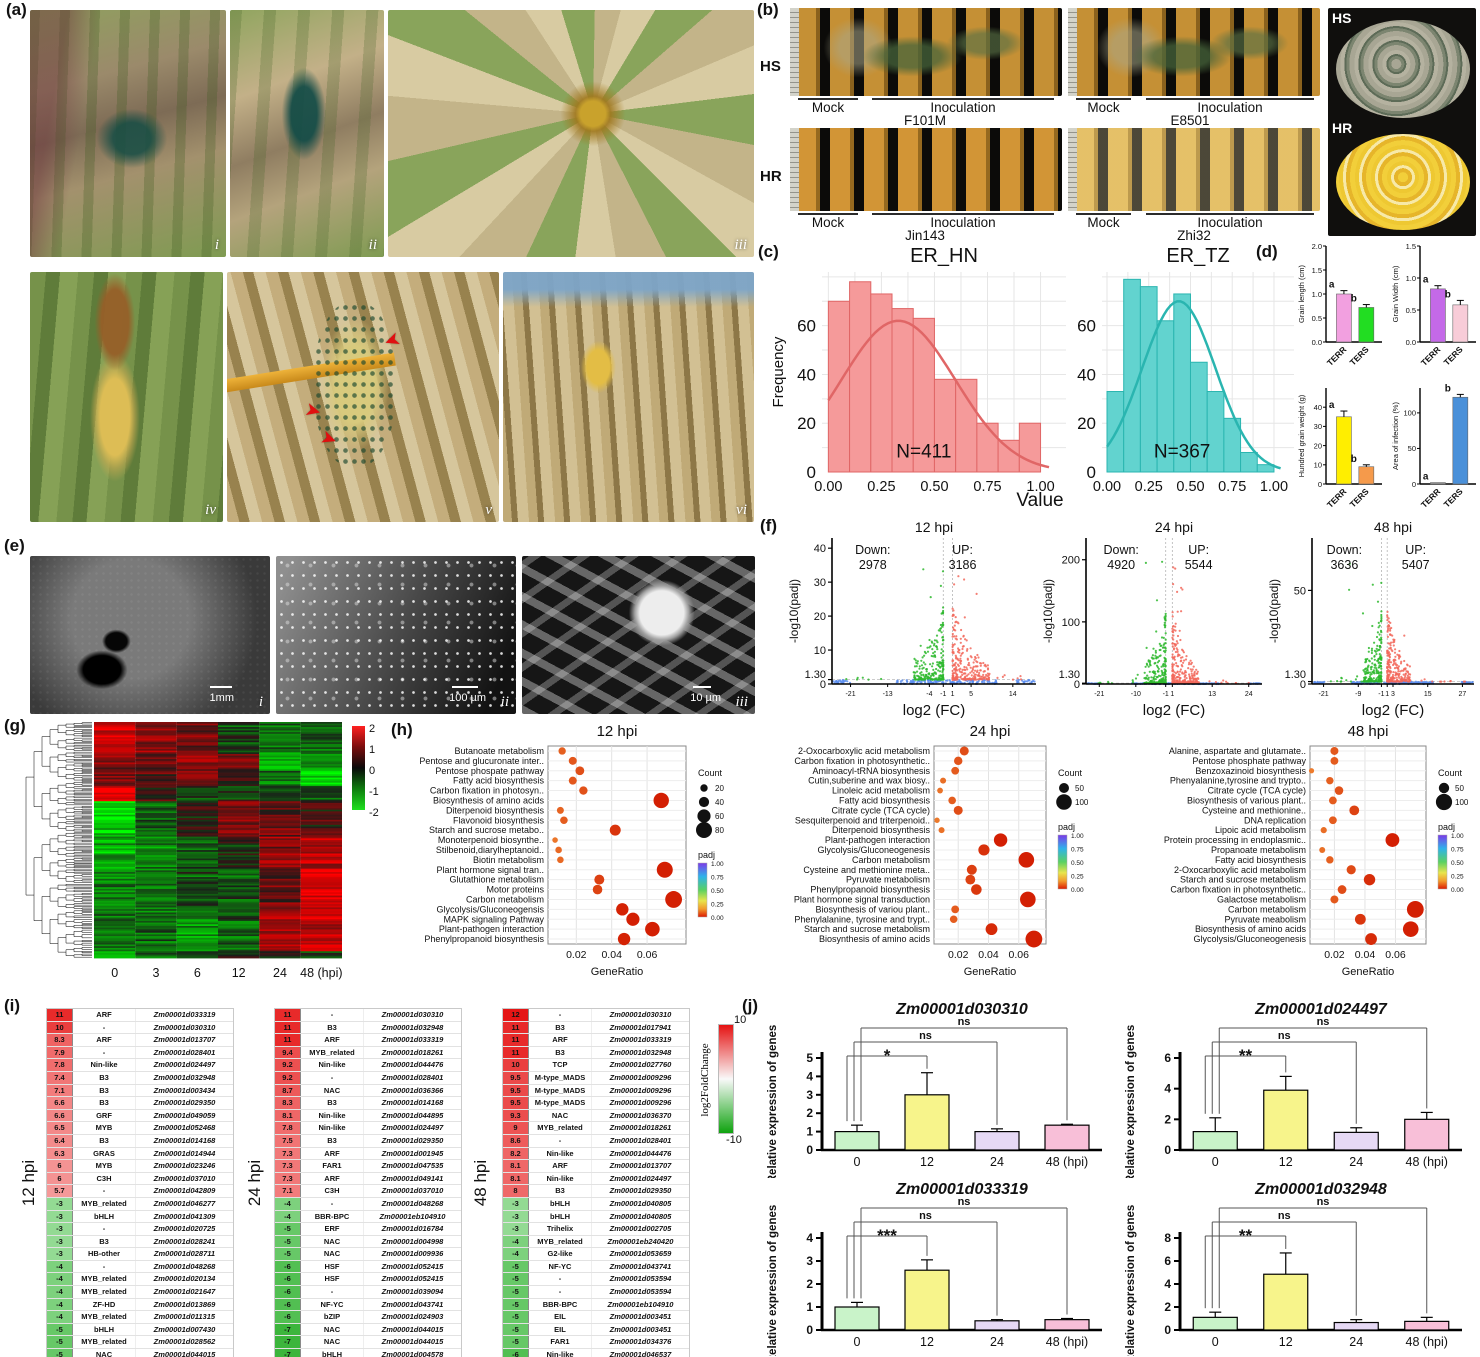 This screenshot has height=1357, width=1480. Describe the element at coordinates (332, 1153) in the screenshot. I see `gene-table-cell: ARF` at that location.